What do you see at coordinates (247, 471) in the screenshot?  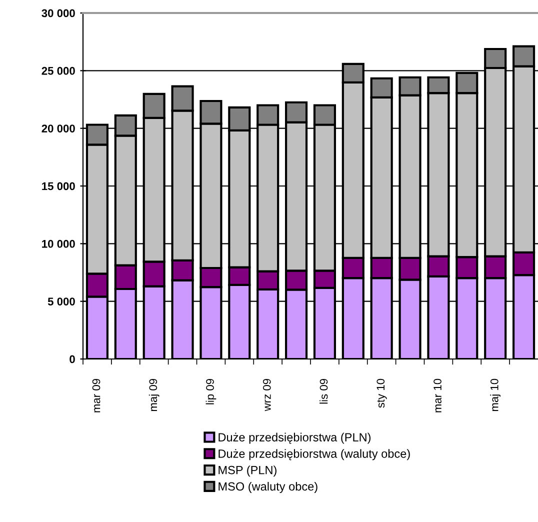 I see `legend-label: MSP (PLN)` at bounding box center [247, 471].